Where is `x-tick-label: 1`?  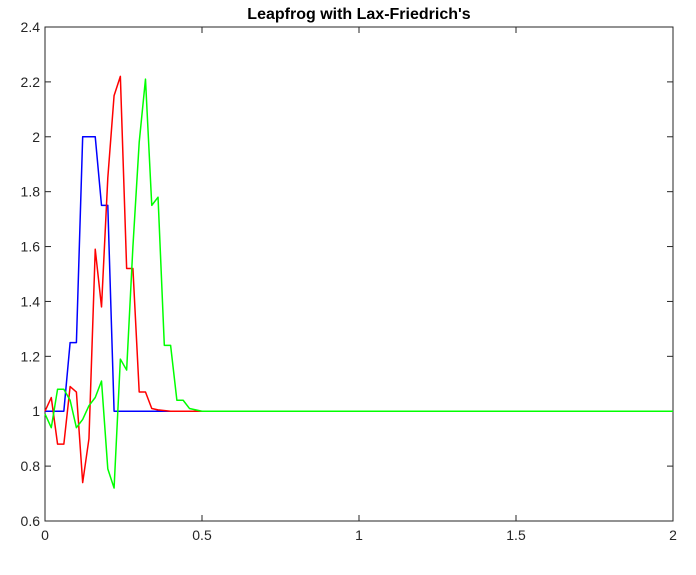 x-tick-label: 1 is located at coordinates (359, 535).